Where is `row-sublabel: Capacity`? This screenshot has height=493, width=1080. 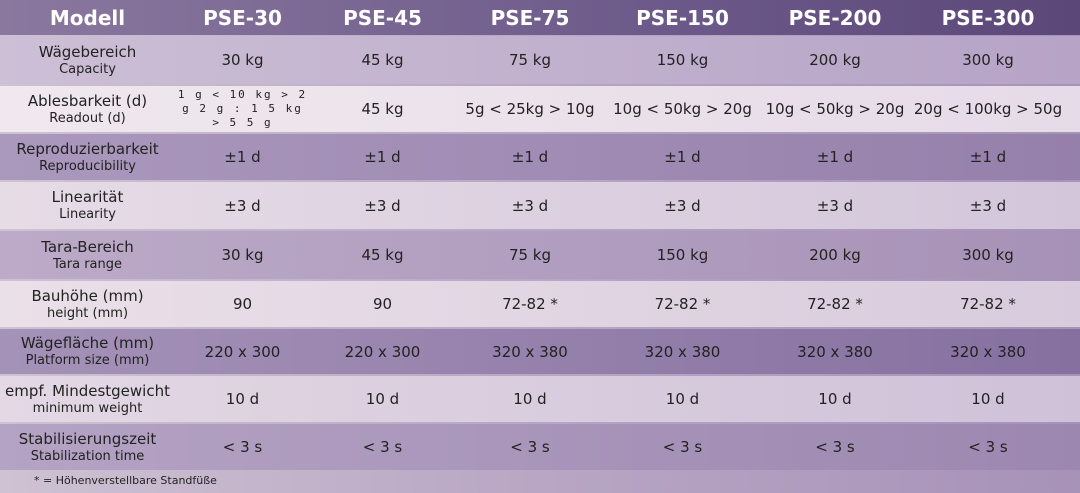
row-sublabel: Capacity is located at coordinates (87, 69).